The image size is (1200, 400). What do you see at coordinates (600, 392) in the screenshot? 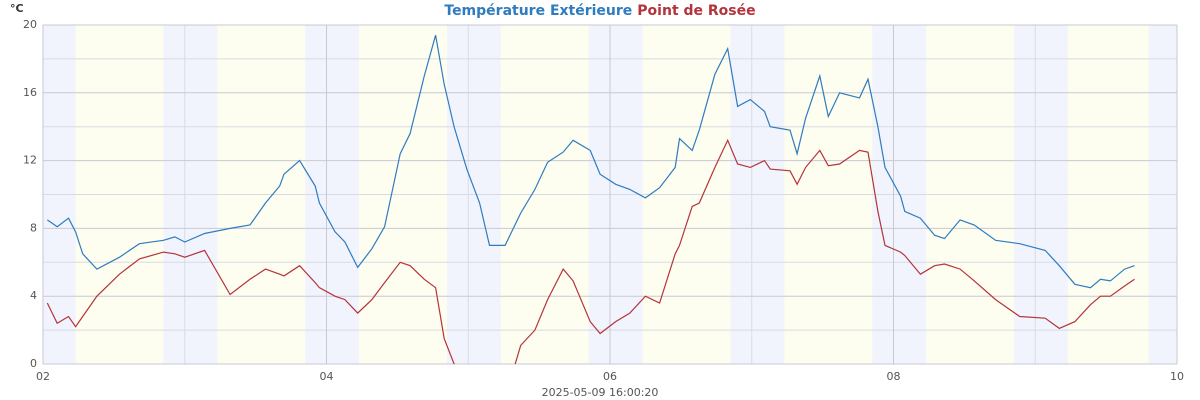
I see `timestamp: 2025-05-09 16:00:20` at bounding box center [600, 392].